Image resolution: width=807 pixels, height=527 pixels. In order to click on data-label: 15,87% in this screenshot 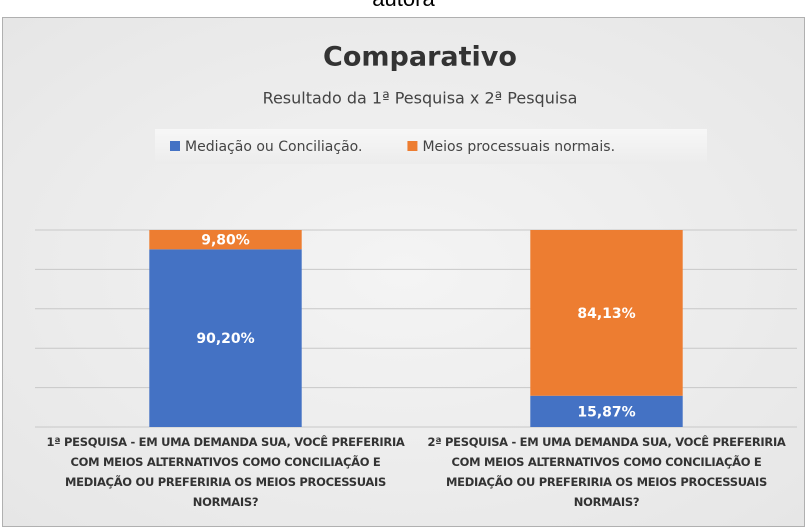, I will do `click(606, 412)`.